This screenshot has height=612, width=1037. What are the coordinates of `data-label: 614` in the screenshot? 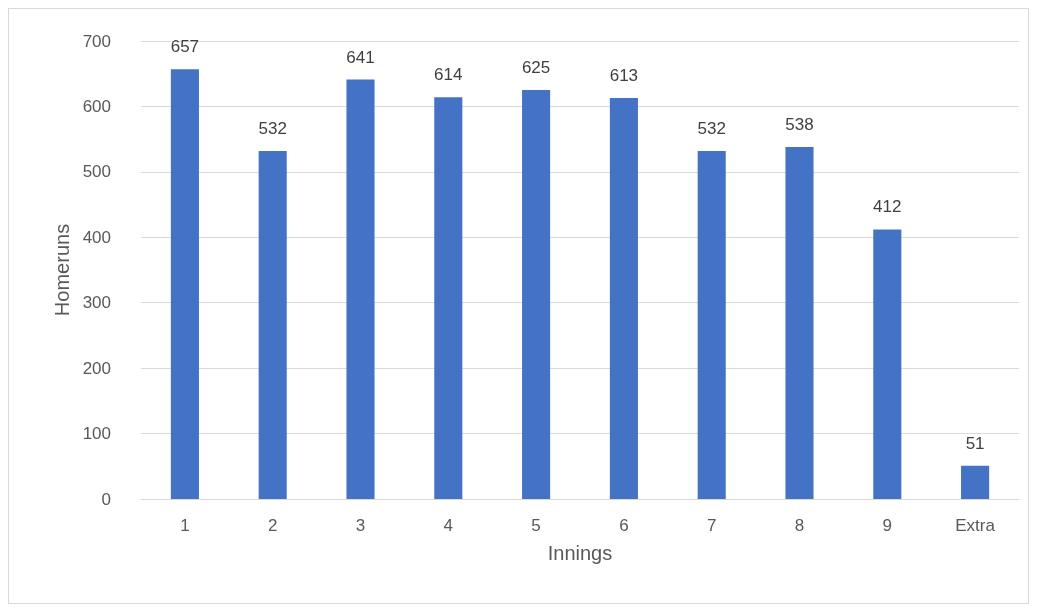 It's located at (448, 75).